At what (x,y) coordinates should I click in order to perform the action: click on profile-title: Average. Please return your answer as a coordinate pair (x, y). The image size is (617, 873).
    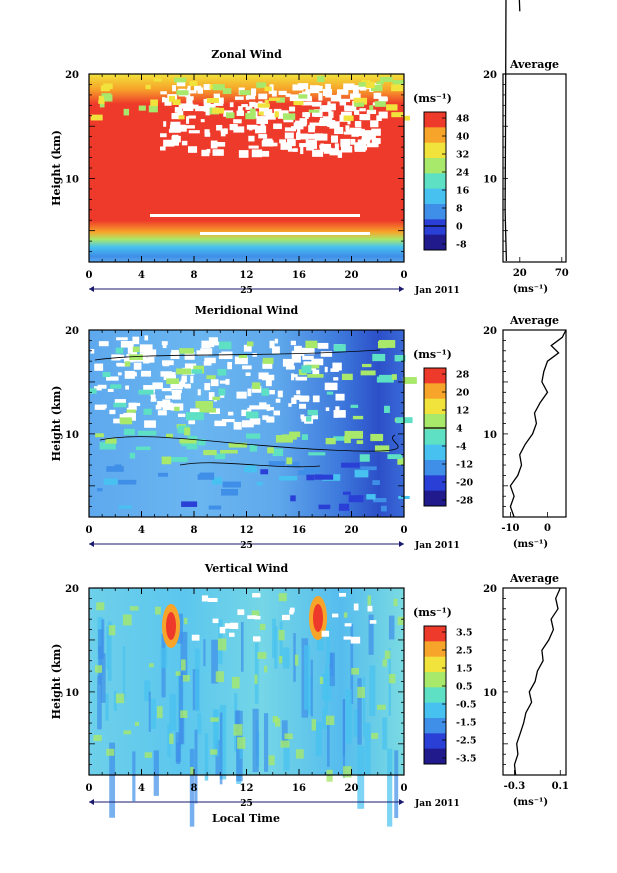
    Looking at the image, I should click on (534, 320).